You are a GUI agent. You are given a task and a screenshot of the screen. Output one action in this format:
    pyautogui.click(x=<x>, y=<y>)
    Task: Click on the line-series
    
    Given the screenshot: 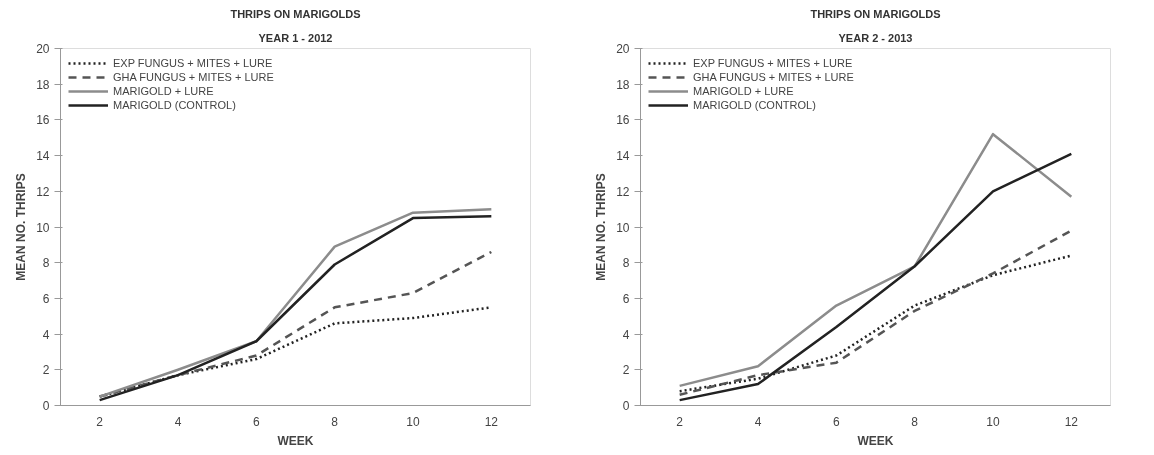 What is the action you would take?
    pyautogui.click(x=875, y=313)
    